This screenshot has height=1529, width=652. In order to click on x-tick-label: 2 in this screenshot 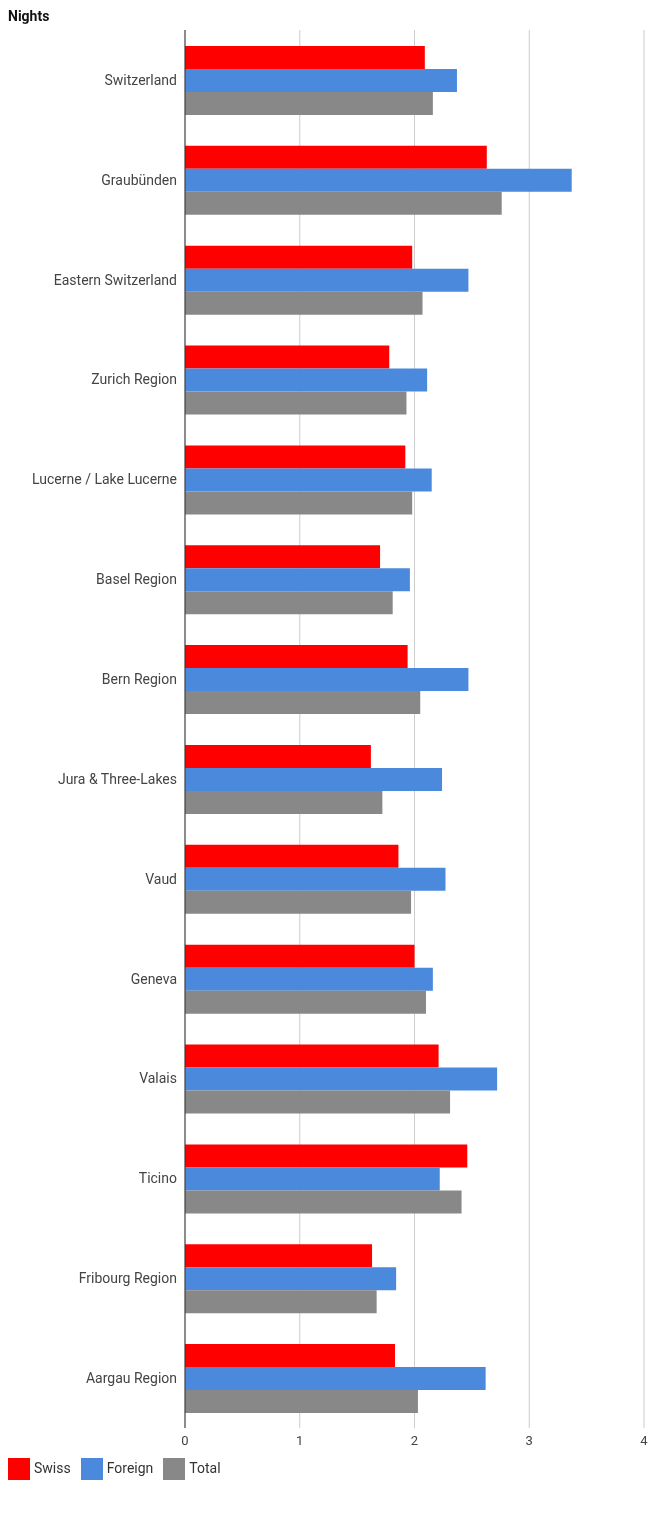, I will do `click(414, 1441)`.